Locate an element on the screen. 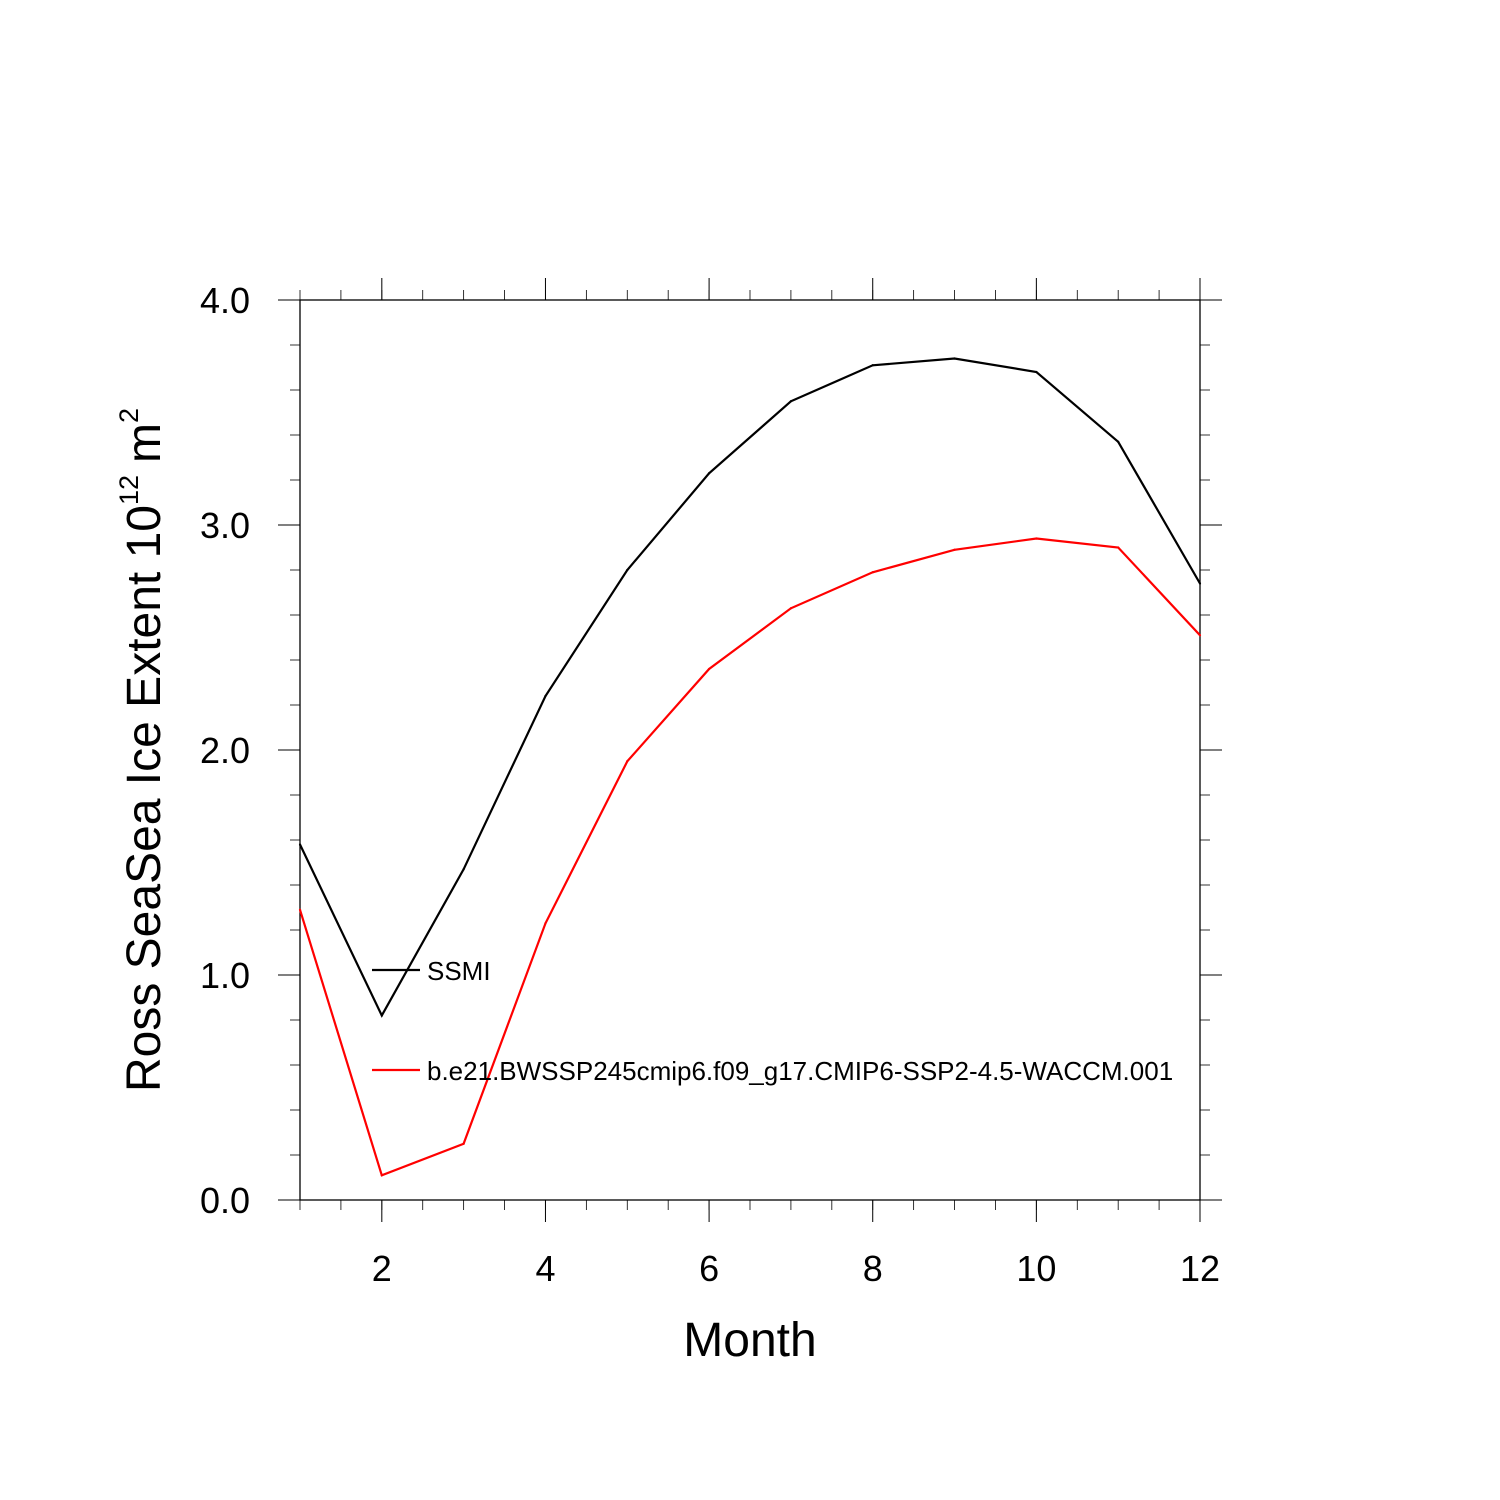  y-tick-labels: 0.0 1.0 2.0 3.0 4.0 is located at coordinates (225, 750).